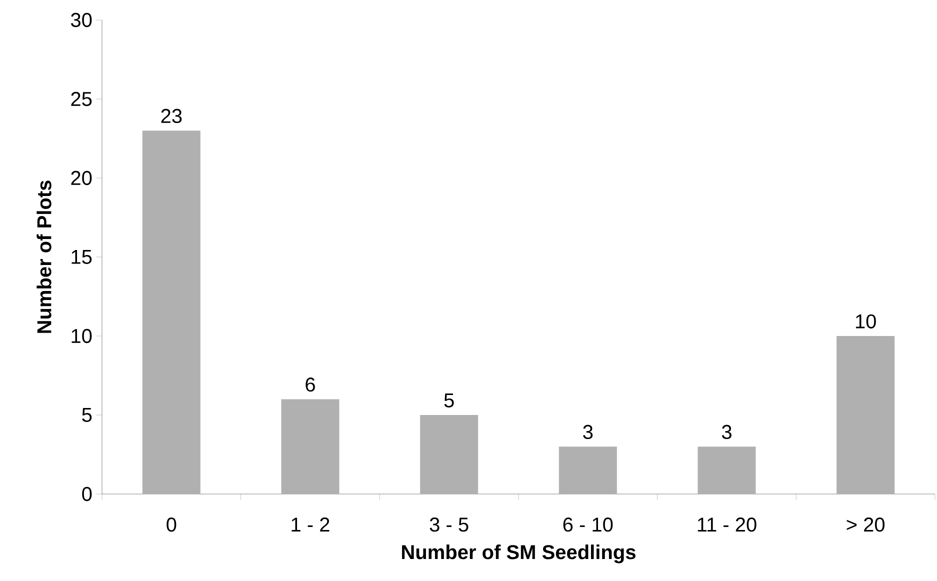  Describe the element at coordinates (81, 20) in the screenshot. I see `y-tick-label: 30` at that location.